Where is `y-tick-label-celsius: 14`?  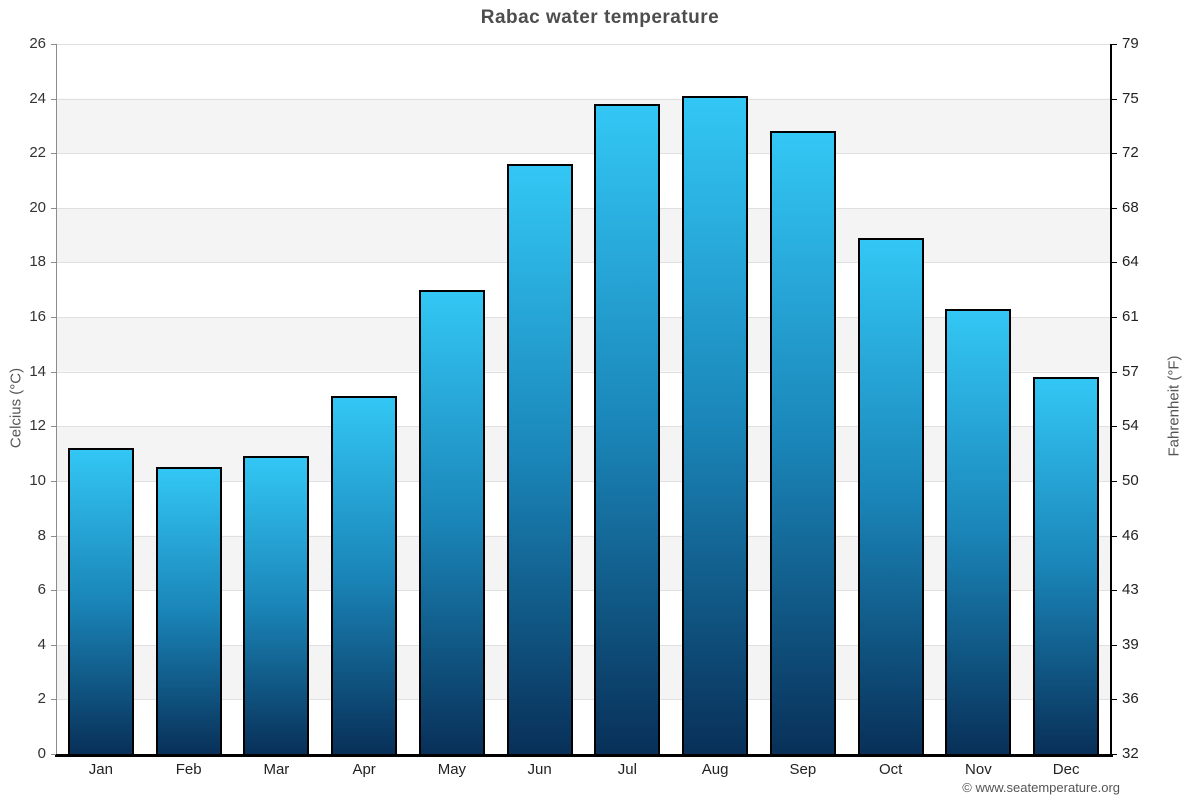 y-tick-label-celsius: 14 is located at coordinates (37, 371).